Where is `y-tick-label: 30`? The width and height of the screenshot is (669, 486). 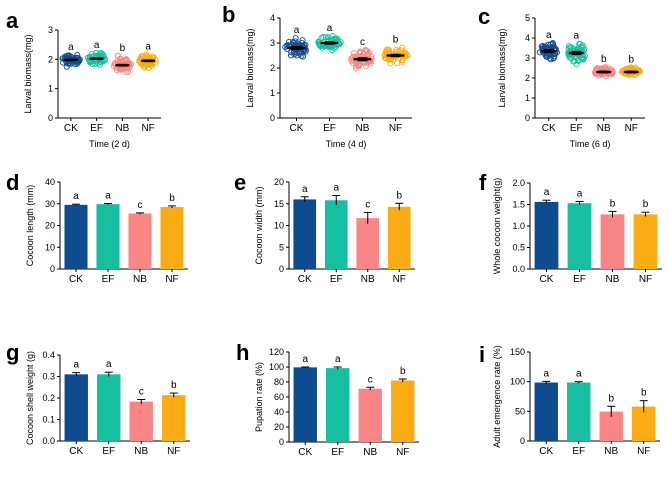 y-tick-label: 30 is located at coordinates (50, 204).